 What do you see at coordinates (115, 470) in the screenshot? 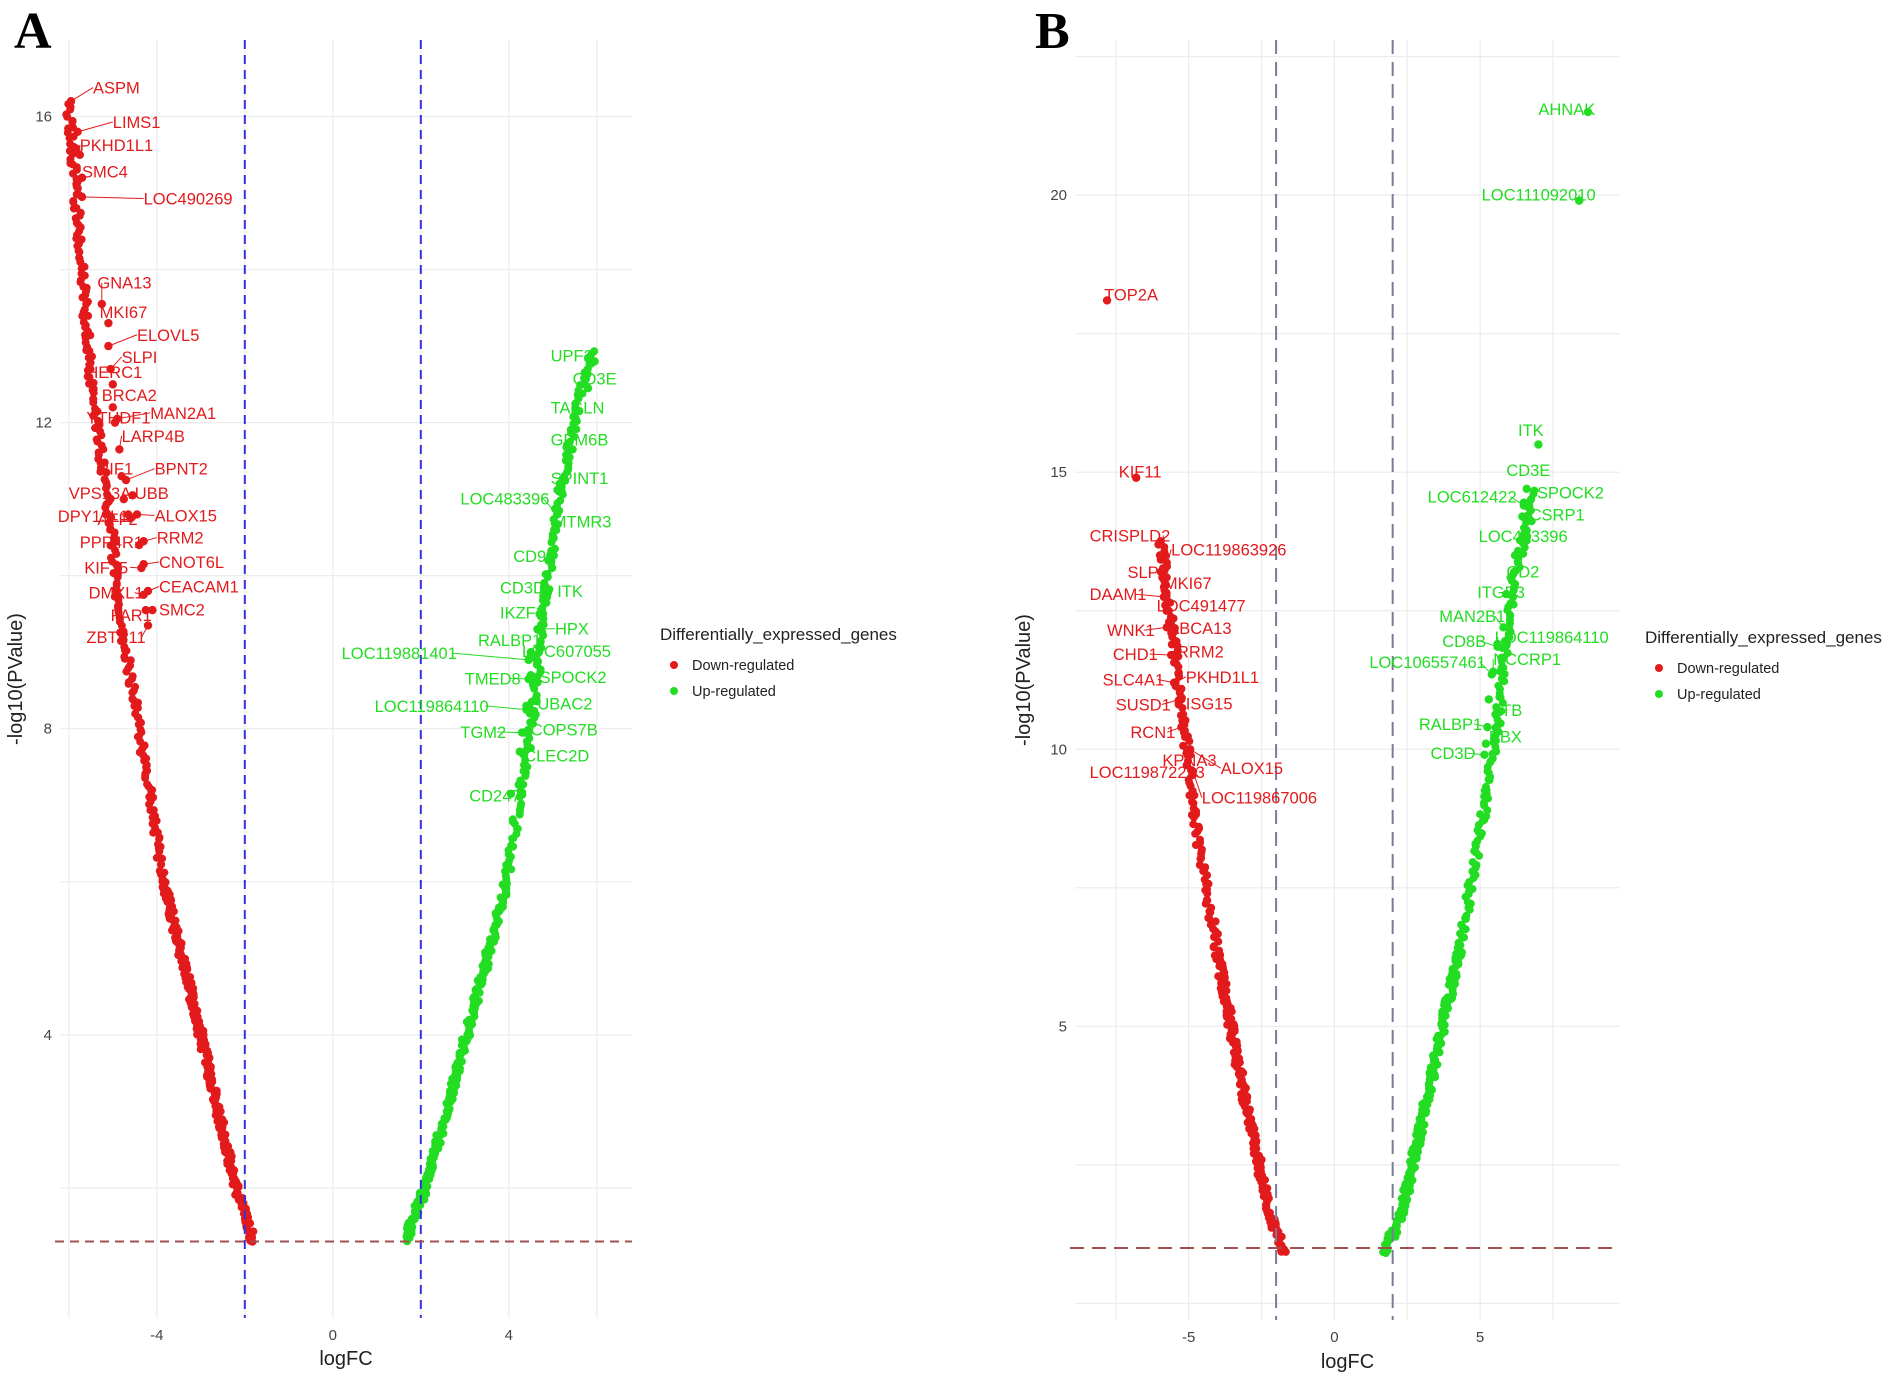
I see `gene-label: RIF1` at bounding box center [115, 470].